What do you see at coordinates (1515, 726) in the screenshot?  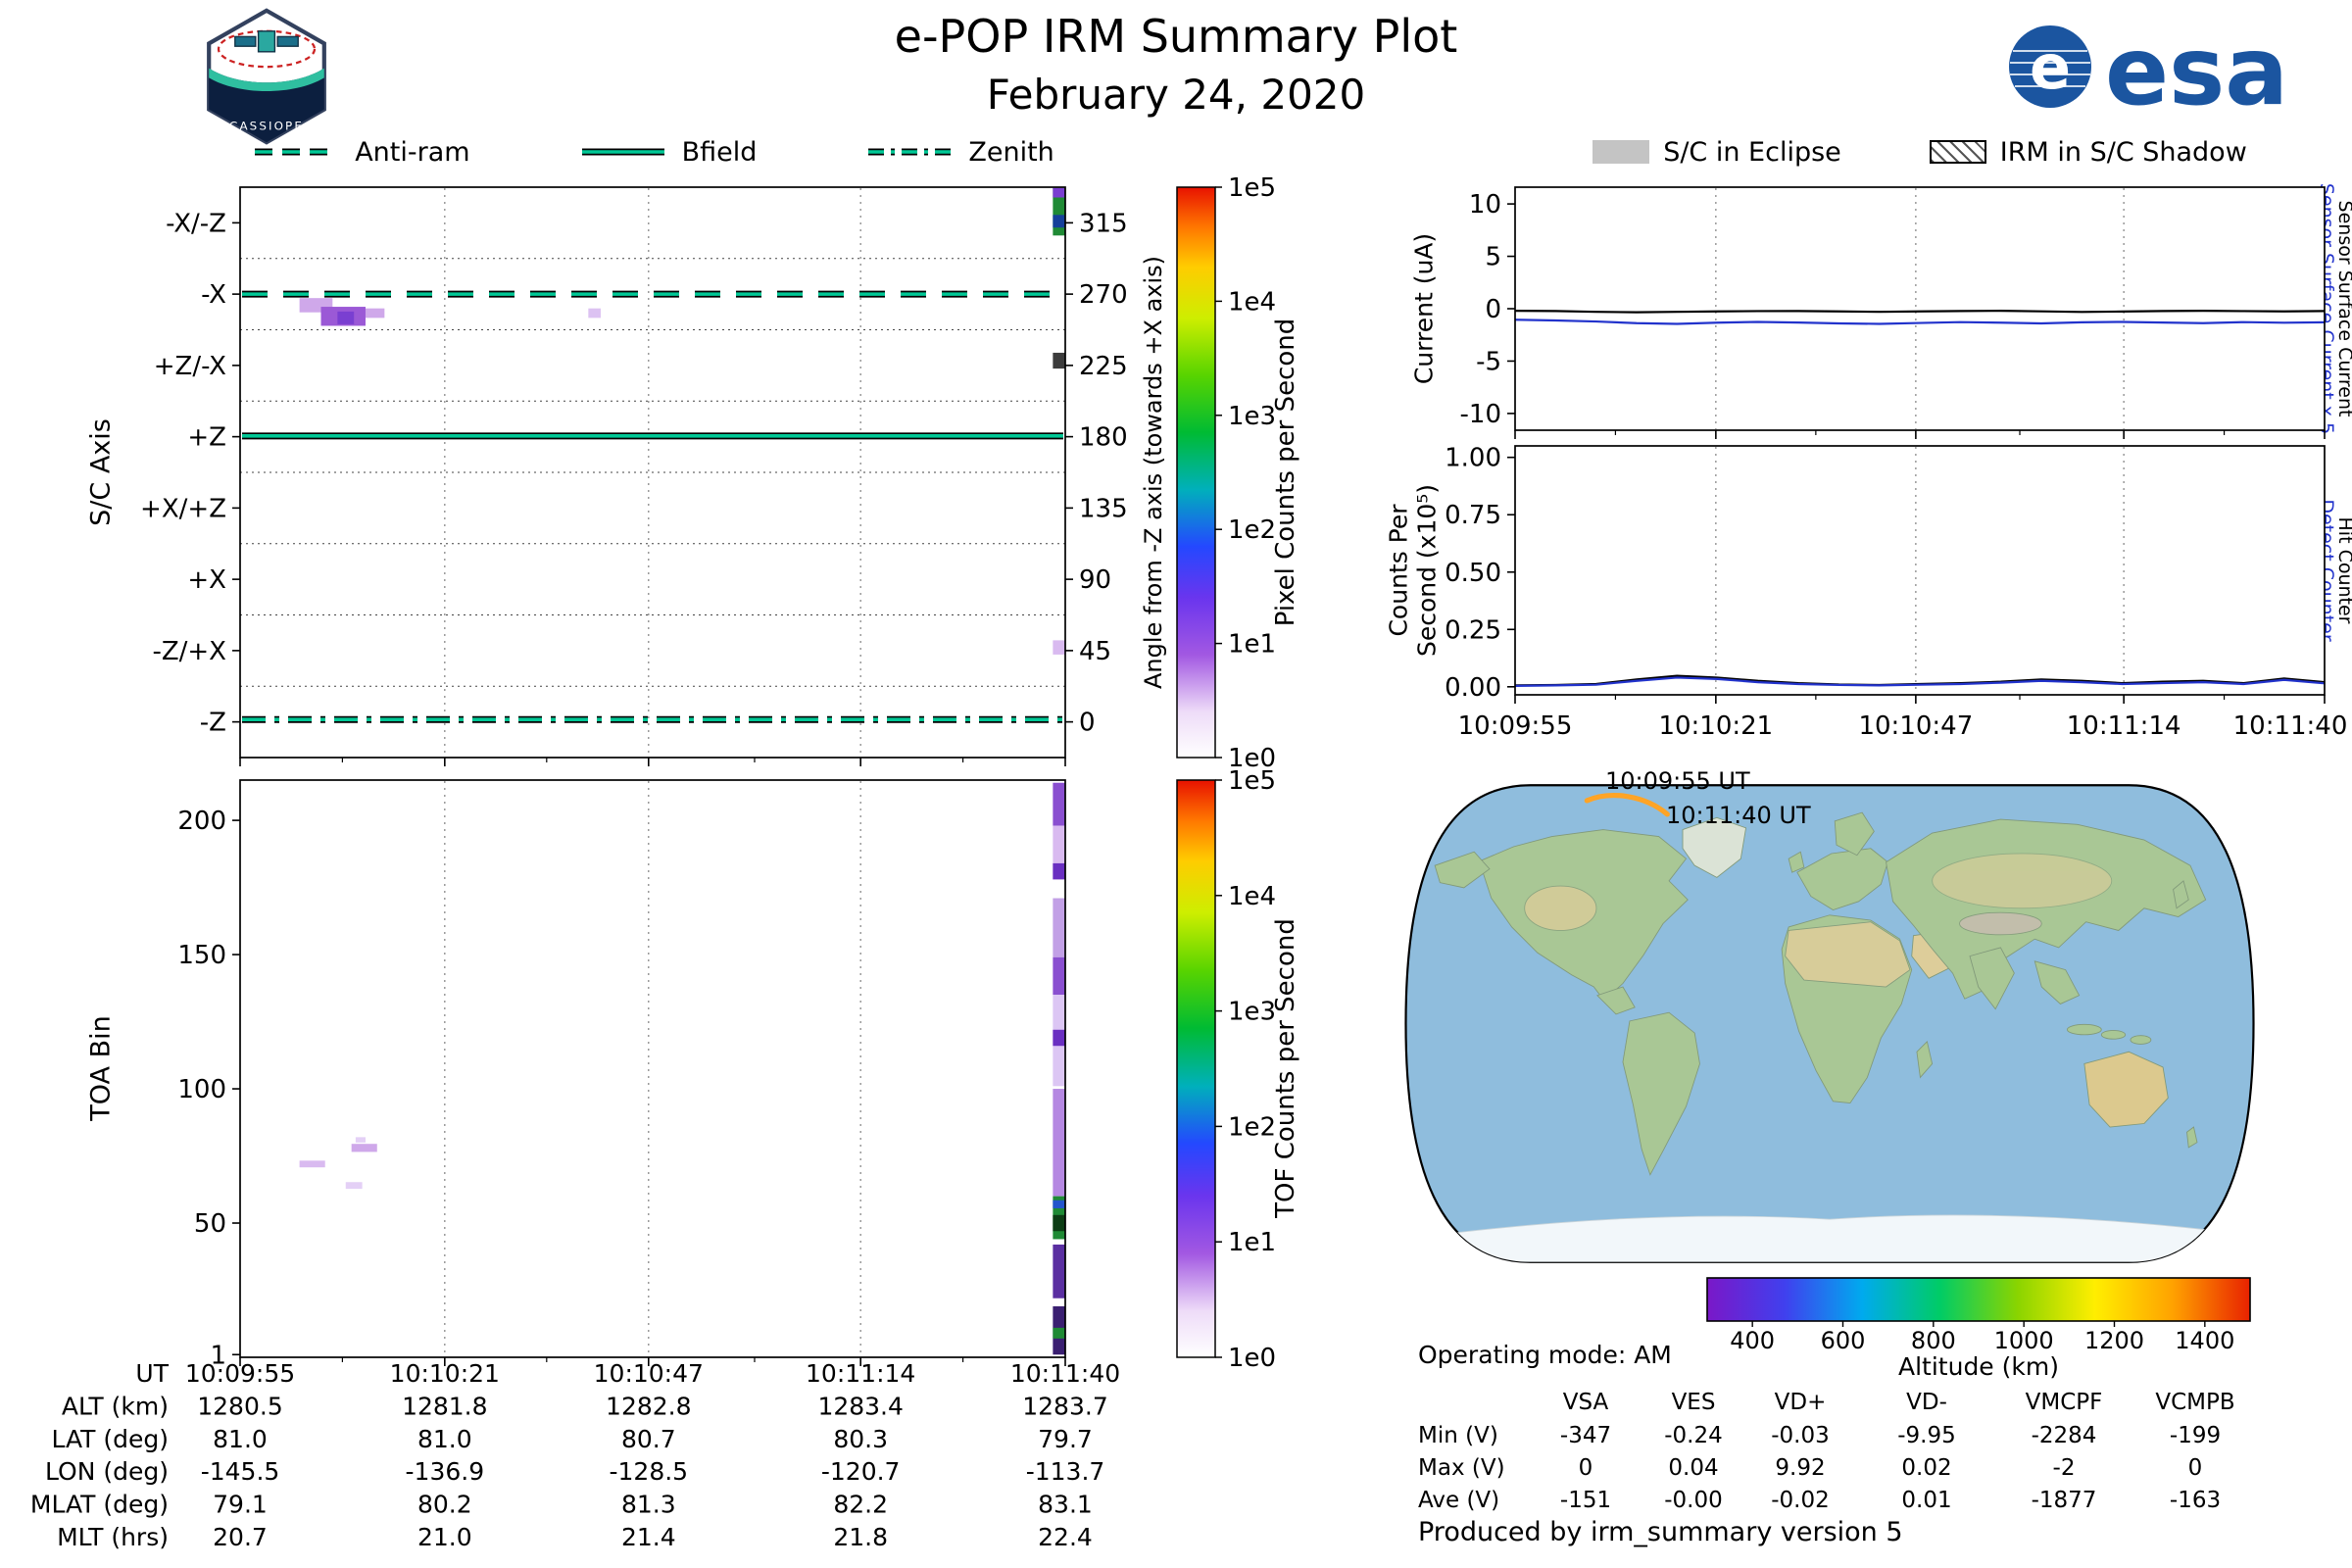 I see `time-tick-label: 10:09:55` at bounding box center [1515, 726].